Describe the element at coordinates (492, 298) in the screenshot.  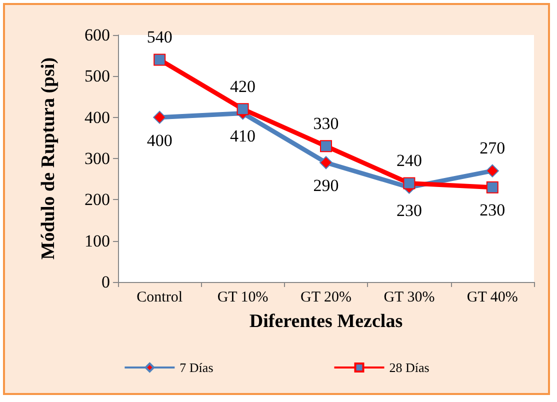
I see `x-tick-label: GT 40%` at that location.